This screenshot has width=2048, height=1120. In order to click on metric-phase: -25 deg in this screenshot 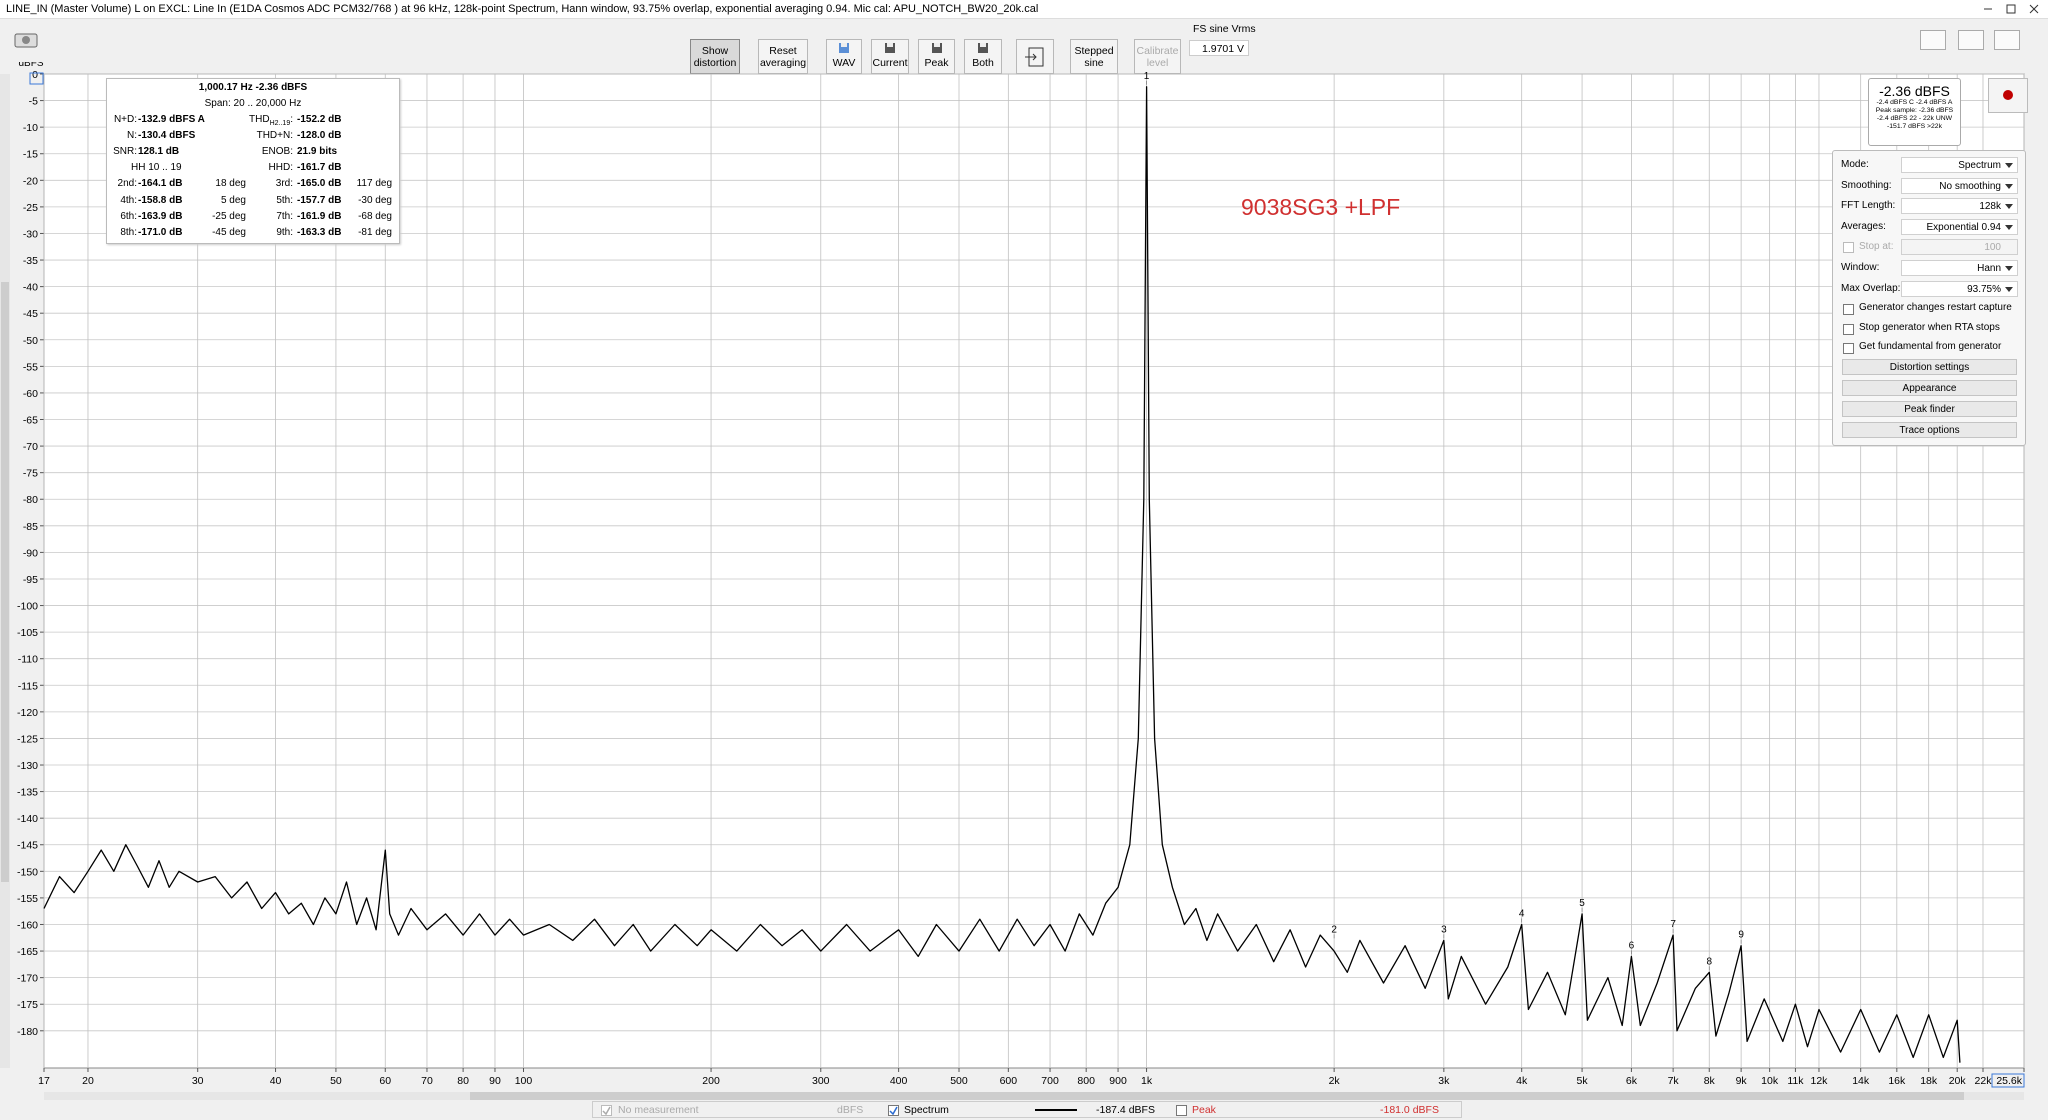, I will do `click(229, 216)`.